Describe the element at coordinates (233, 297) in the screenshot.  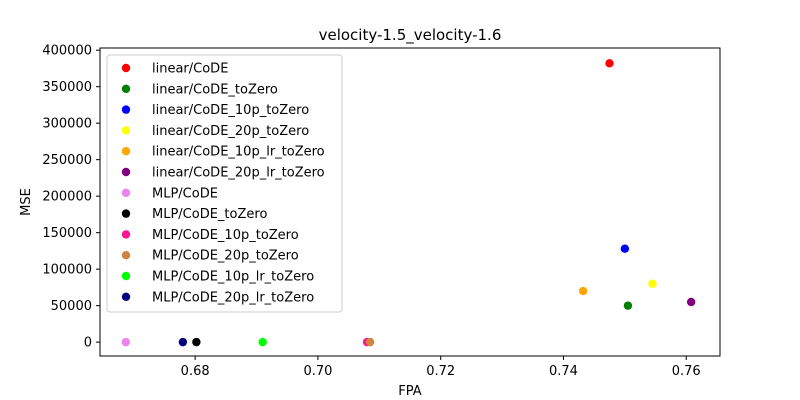
I see `legend-label: MLP/CoDE_20p_lr_toZero` at that location.